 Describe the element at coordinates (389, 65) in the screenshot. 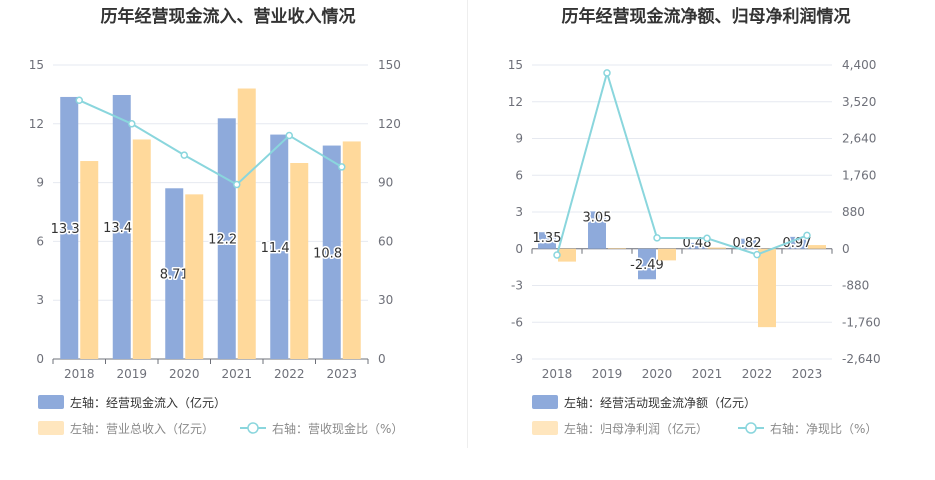

I see `right-axis-tick: 150` at that location.